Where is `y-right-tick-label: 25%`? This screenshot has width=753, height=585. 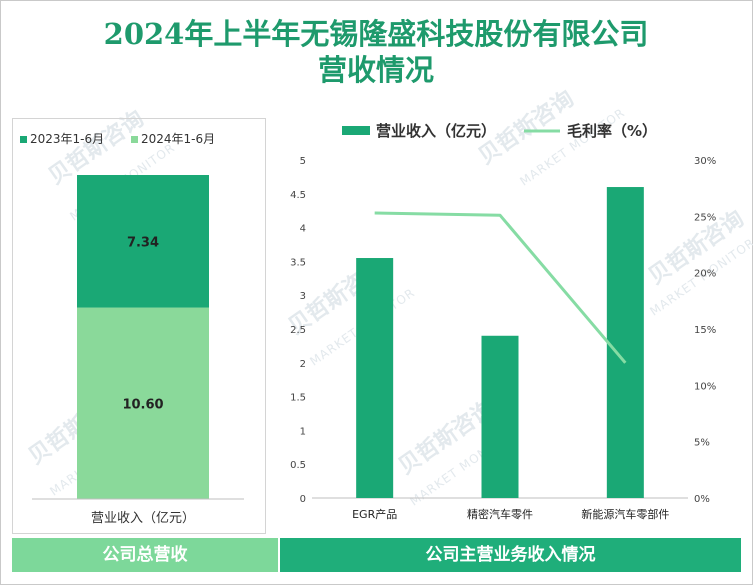 y-right-tick-label: 25% is located at coordinates (705, 217).